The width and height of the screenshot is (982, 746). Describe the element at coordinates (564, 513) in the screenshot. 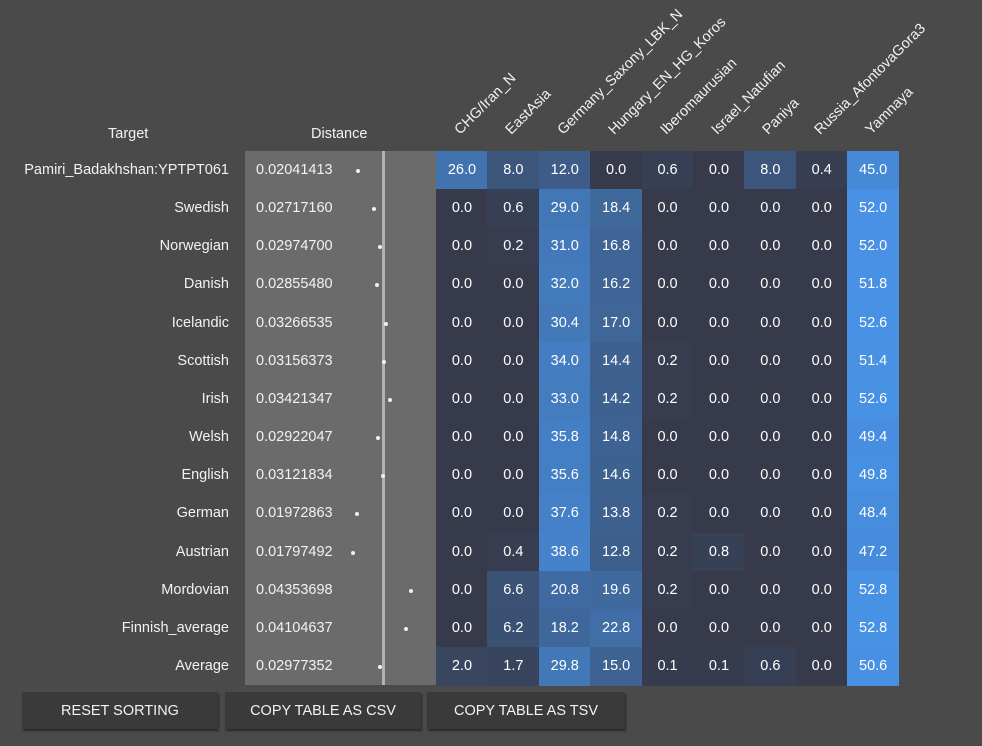

I see `table-cell: 37.6` at that location.